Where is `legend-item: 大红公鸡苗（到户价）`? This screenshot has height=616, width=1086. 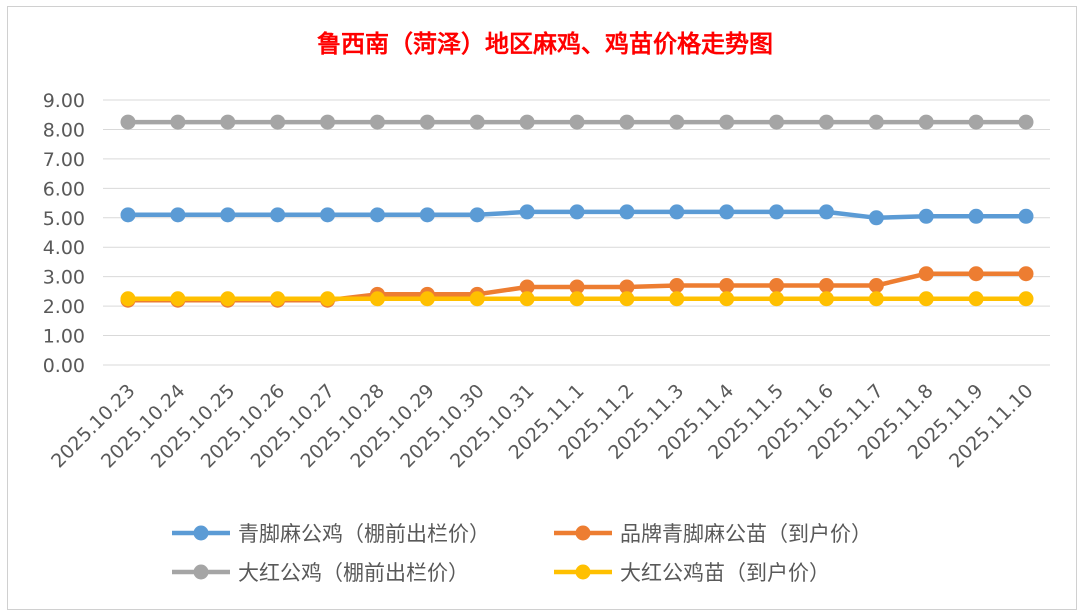
legend-item: 大红公鸡苗（到户价） is located at coordinates (692, 573).